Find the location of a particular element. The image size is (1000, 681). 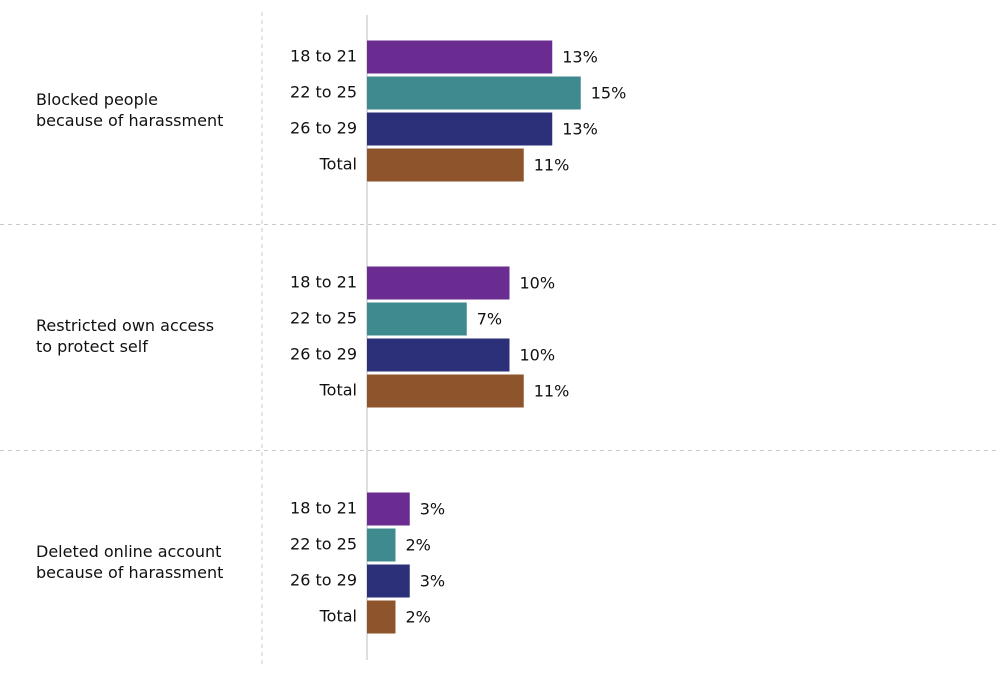

group-label: Deleted online account is located at coordinates (128, 551).